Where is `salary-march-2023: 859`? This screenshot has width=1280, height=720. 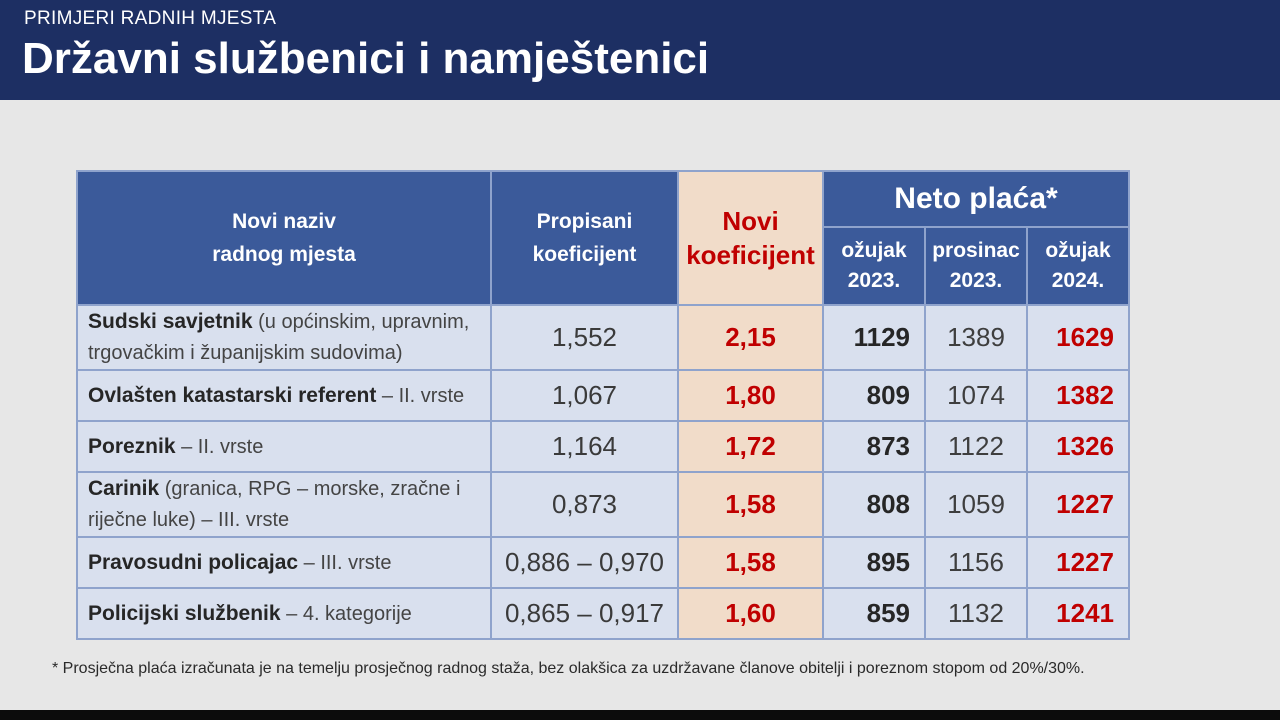
salary-march-2023: 859 is located at coordinates (874, 613).